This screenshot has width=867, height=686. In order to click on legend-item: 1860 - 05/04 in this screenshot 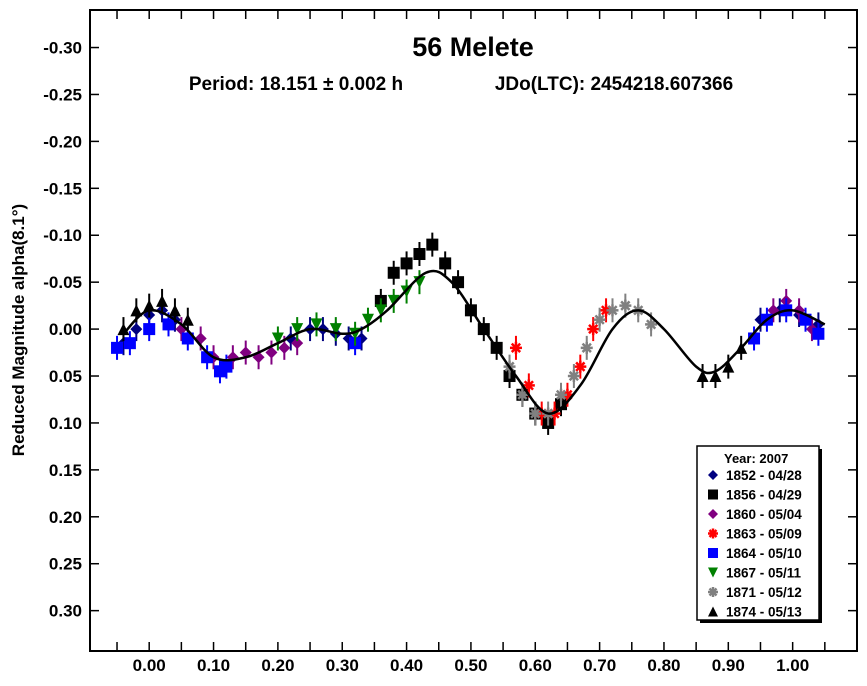, I will do `click(755, 514)`.